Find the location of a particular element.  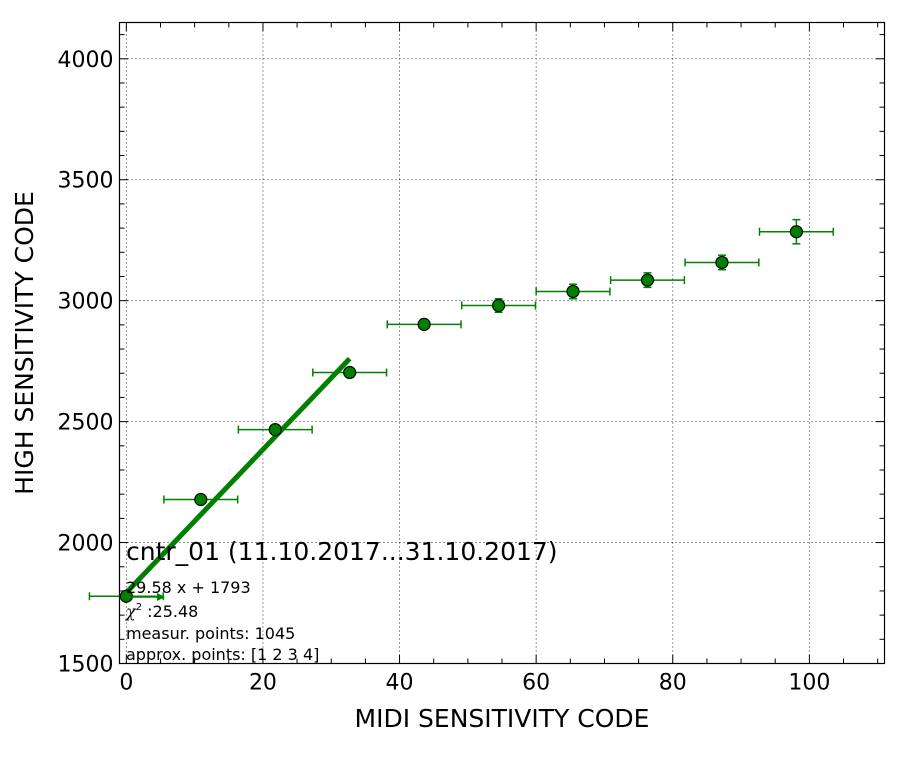

annotation-chi-squared: χ2 :25.48 is located at coordinates (161, 611).